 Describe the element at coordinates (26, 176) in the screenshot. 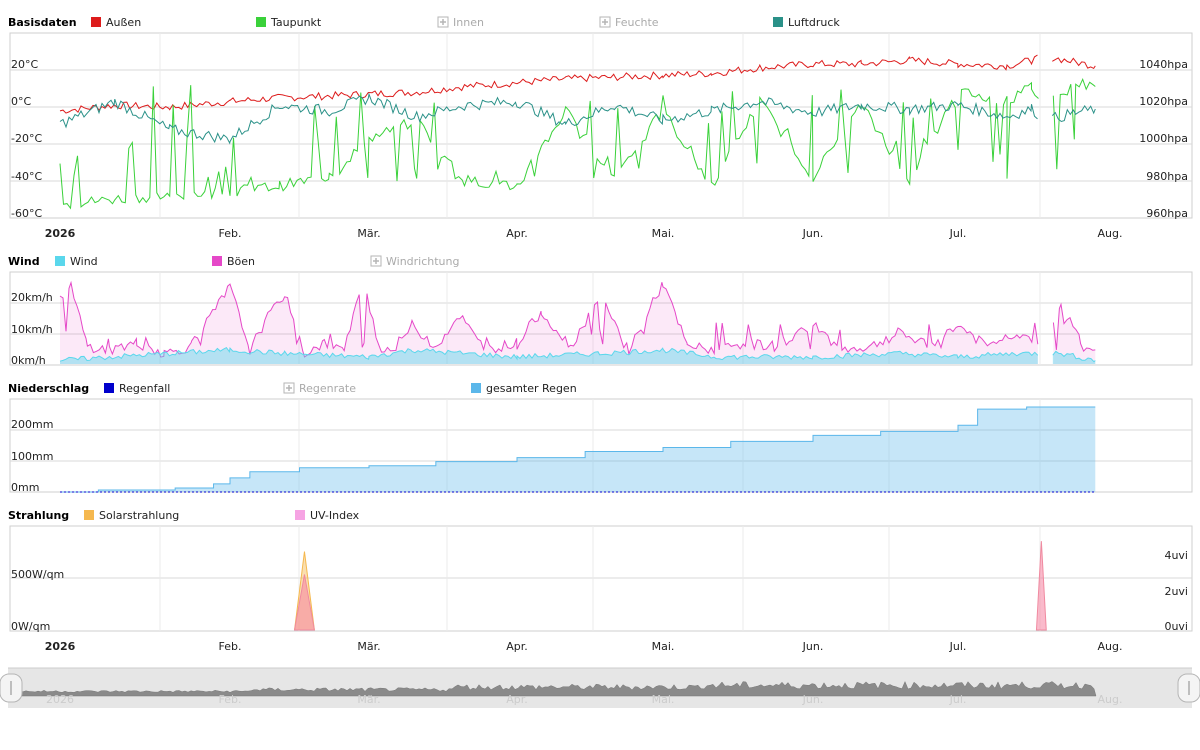

I see `basis-left-tick: -40°C` at that location.